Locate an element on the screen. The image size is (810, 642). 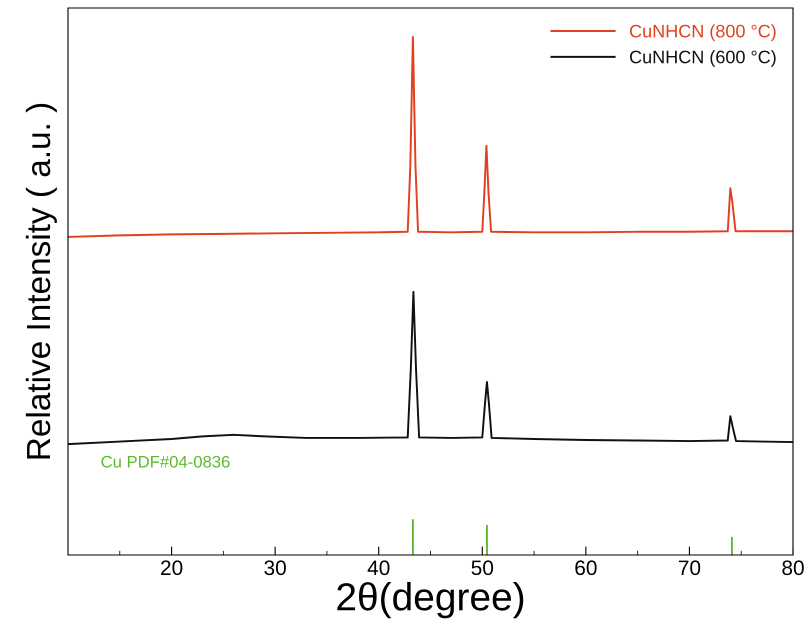
annotation: Cu PDF#04-0836 is located at coordinates (165, 462).